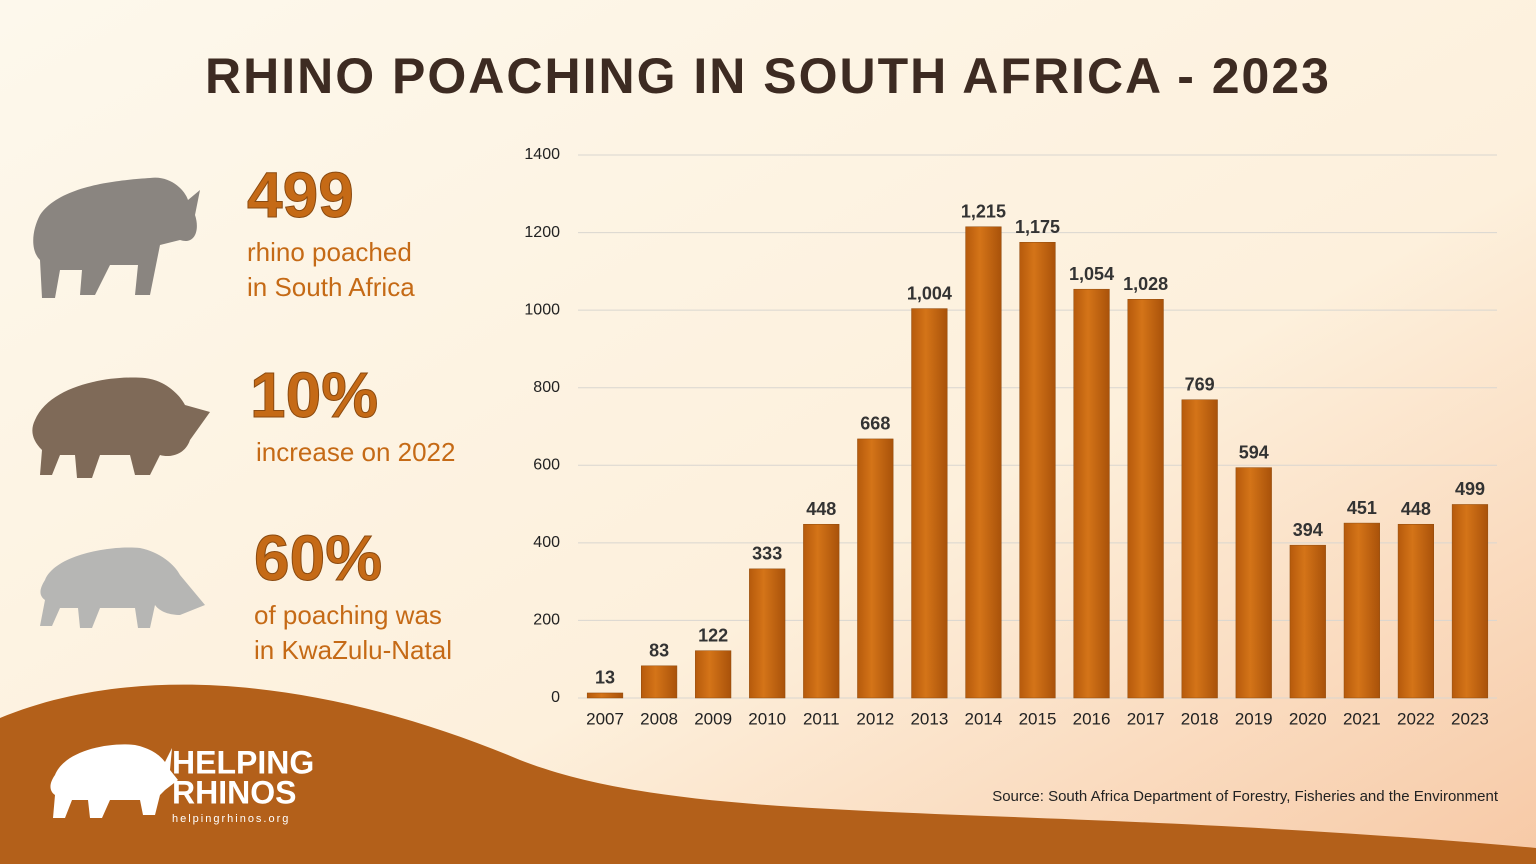  I want to click on value-label: 13, so click(605, 678).